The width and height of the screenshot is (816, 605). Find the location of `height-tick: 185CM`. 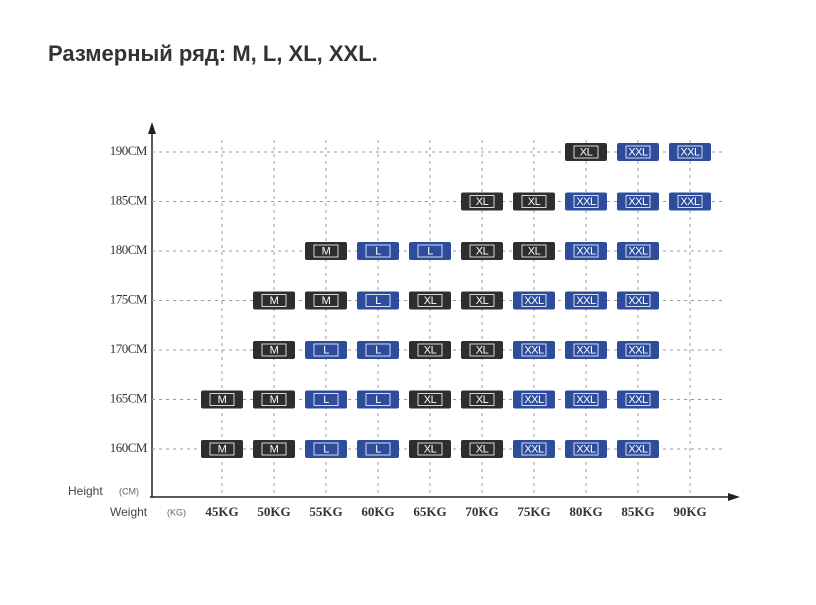

height-tick: 185CM is located at coordinates (129, 199).